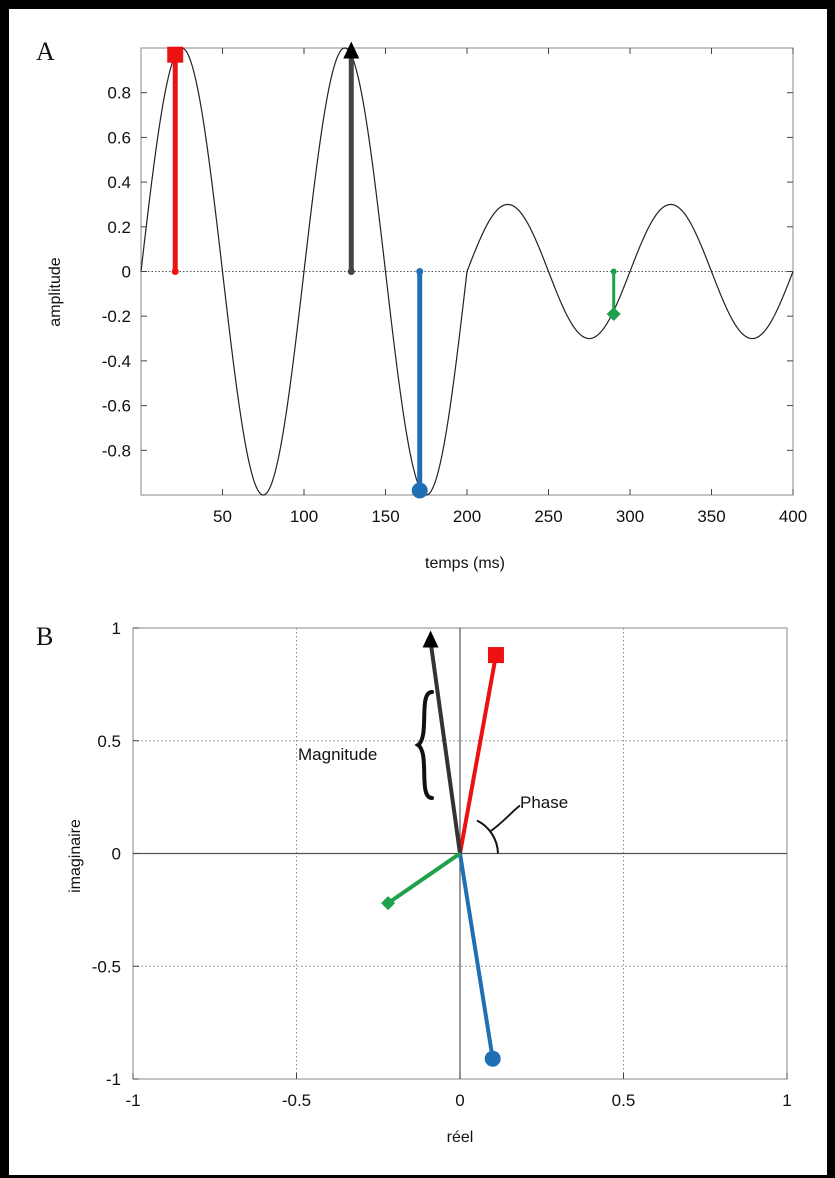 This screenshot has width=835, height=1178. I want to click on y-axis-title-a: amplitude, so click(55, 291).